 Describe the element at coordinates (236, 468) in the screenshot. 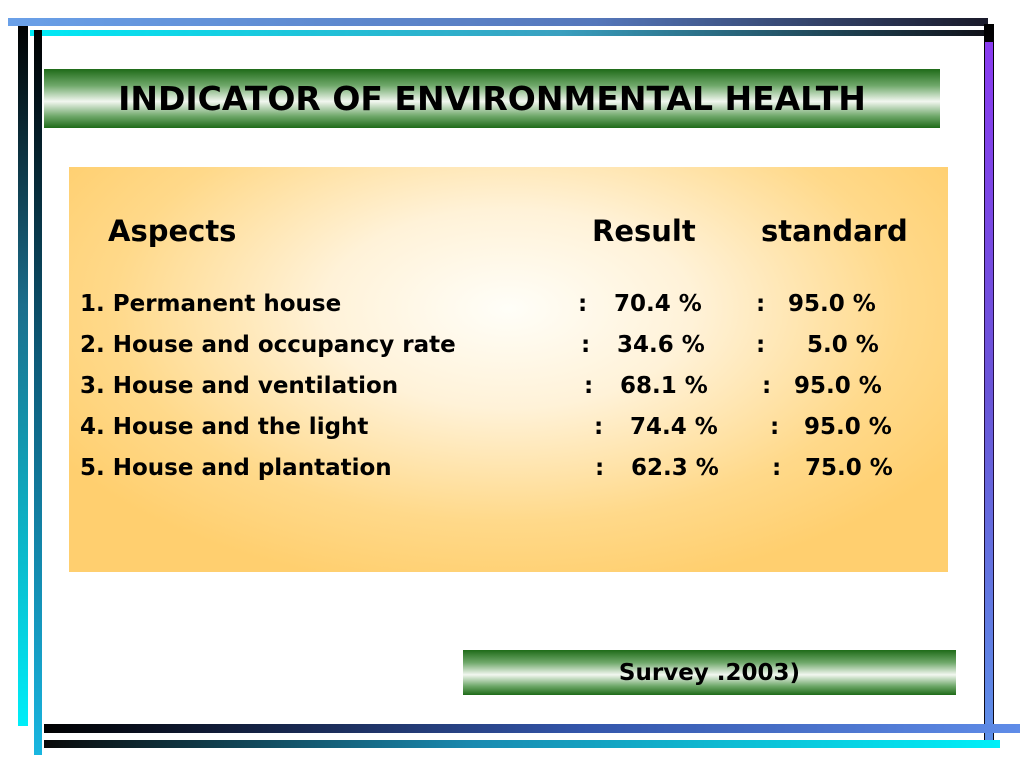

I see `row-aspect: 5. House and plantation` at that location.